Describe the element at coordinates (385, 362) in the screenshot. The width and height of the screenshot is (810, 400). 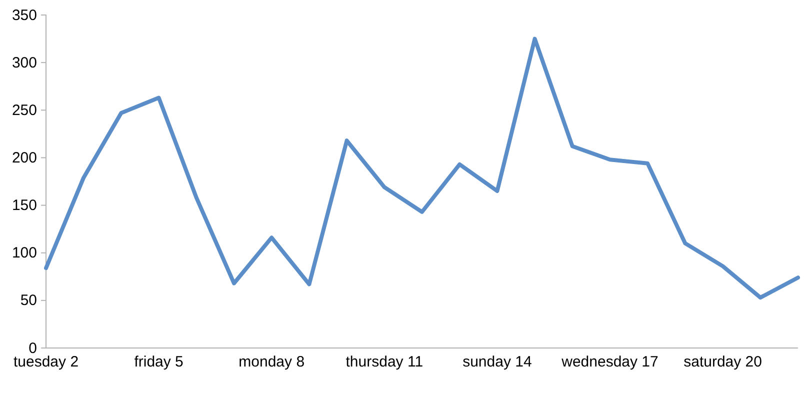
I see `x-tick-label: thursday 11` at that location.